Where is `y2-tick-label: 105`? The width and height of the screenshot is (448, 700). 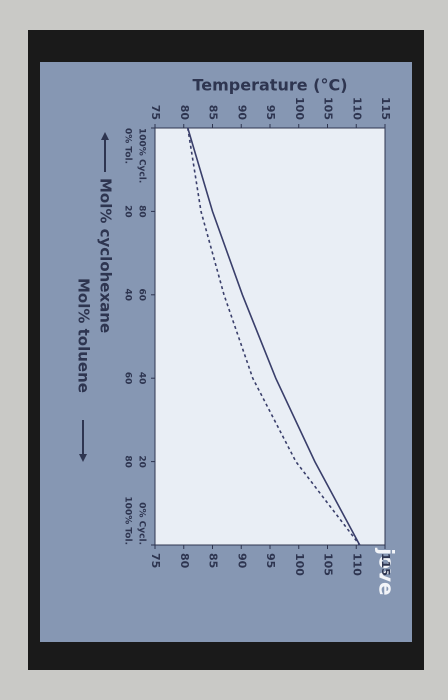 y2-tick-label: 105 is located at coordinates (328, 564).